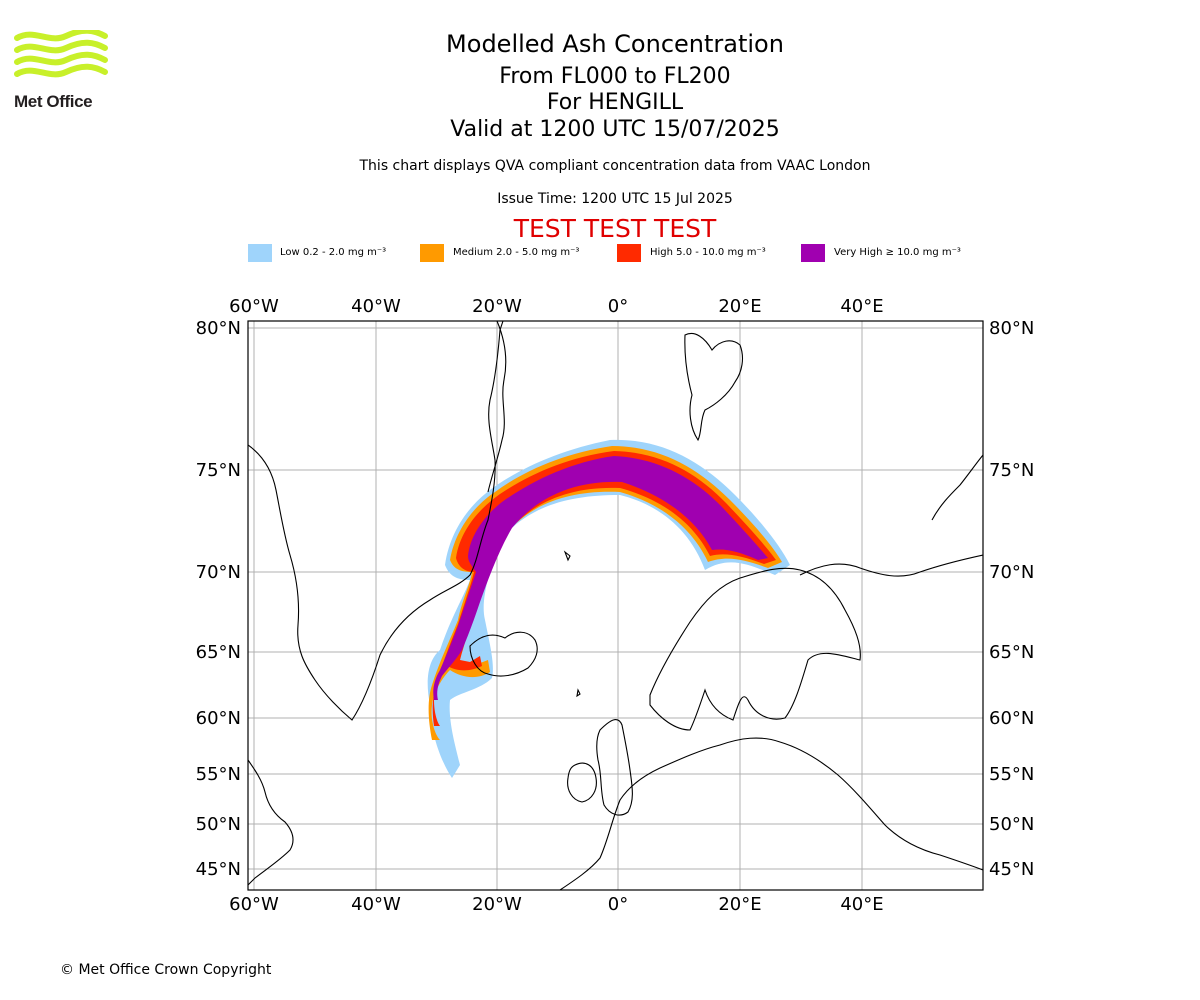  I want to click on test-banner: TEST TEST TEST, so click(615, 228).